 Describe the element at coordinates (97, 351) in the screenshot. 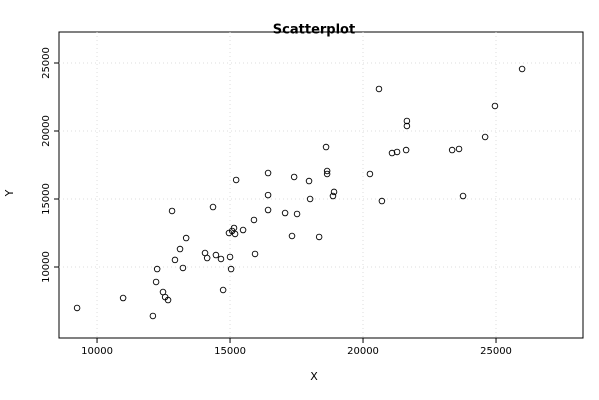

I see `x-tick-label: 10000` at that location.